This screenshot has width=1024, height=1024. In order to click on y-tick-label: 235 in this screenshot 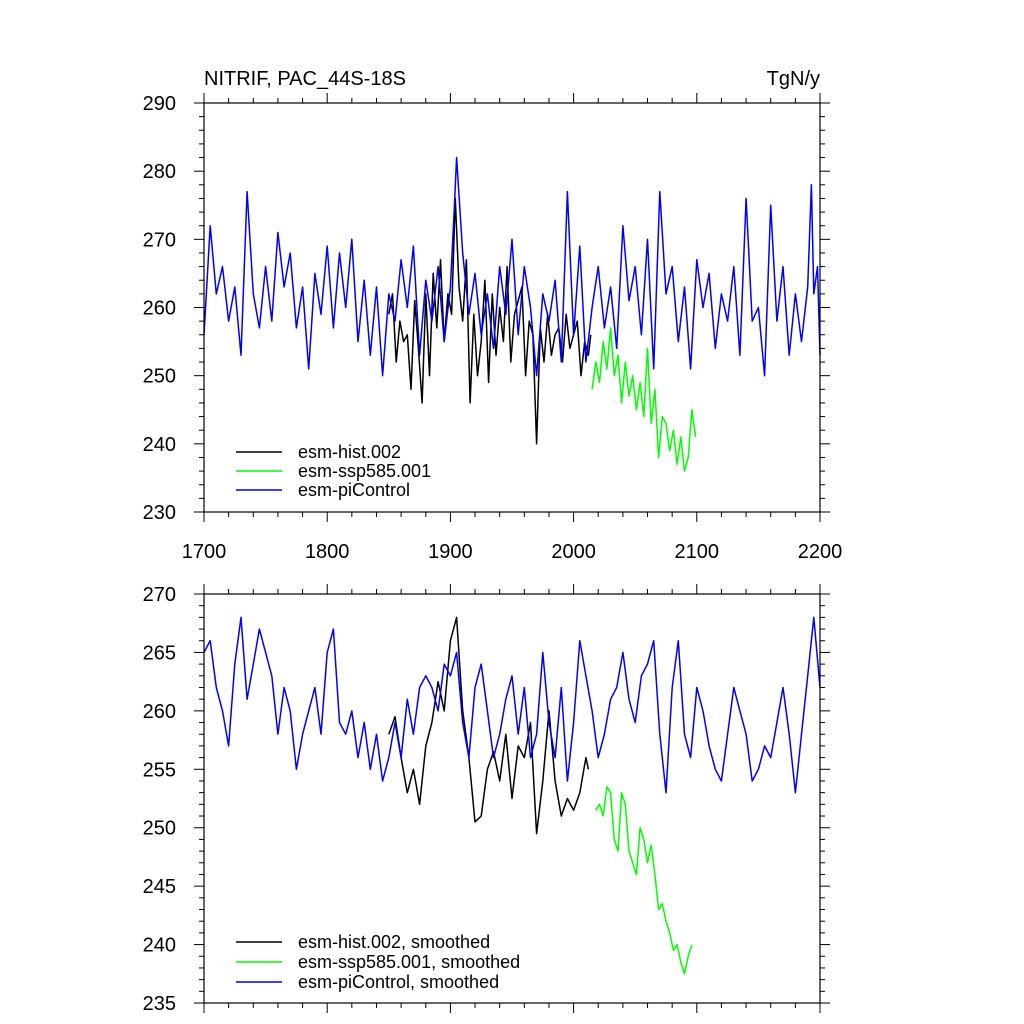, I will do `click(159, 1004)`.